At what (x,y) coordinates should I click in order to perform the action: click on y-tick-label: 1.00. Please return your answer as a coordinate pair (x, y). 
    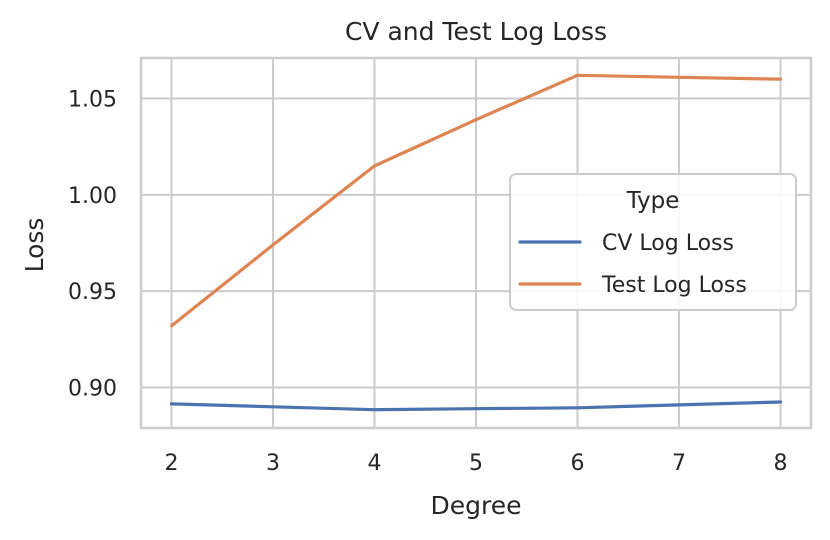
    Looking at the image, I should click on (92, 196).